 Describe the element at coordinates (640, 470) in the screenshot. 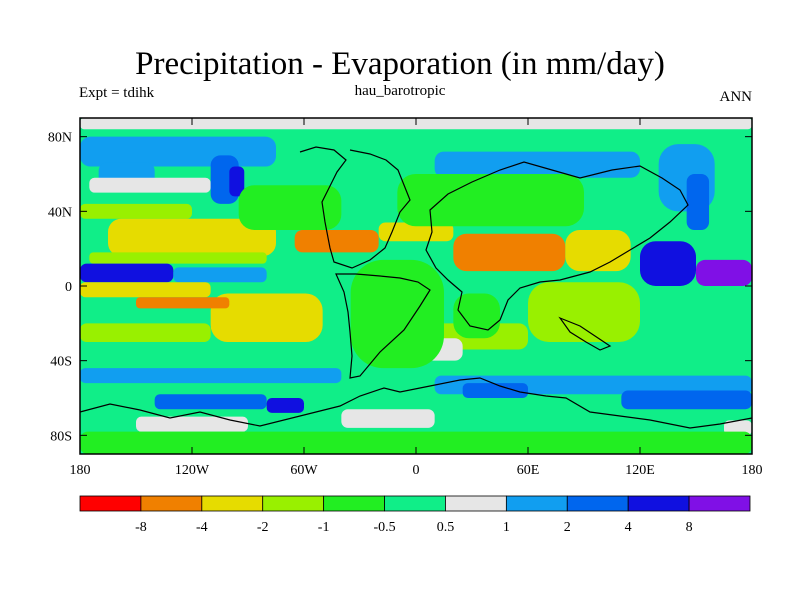

I see `x-tick-label: 120E` at that location.